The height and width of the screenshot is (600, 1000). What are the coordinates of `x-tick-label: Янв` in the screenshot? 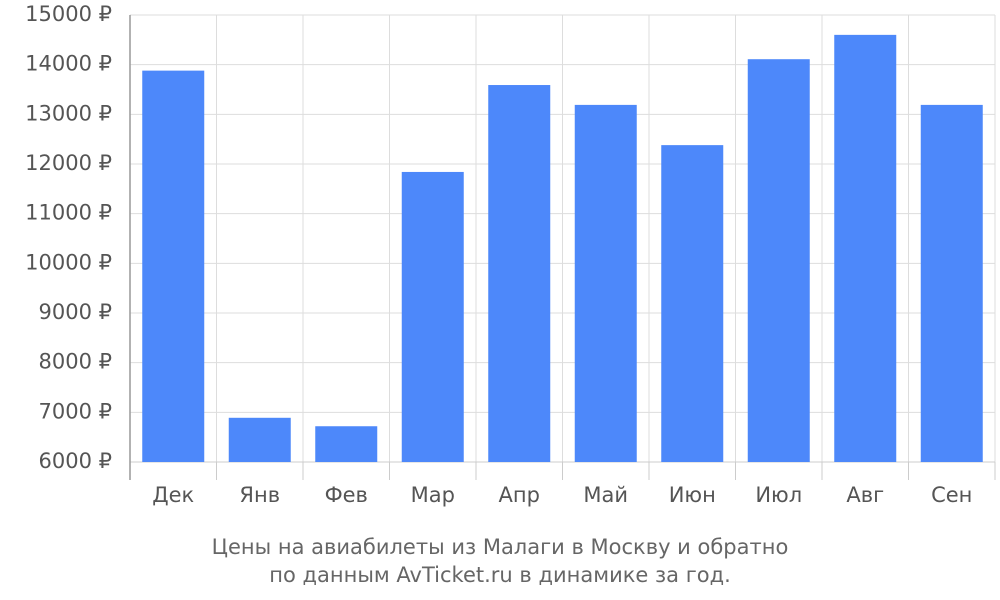 It's located at (259, 495).